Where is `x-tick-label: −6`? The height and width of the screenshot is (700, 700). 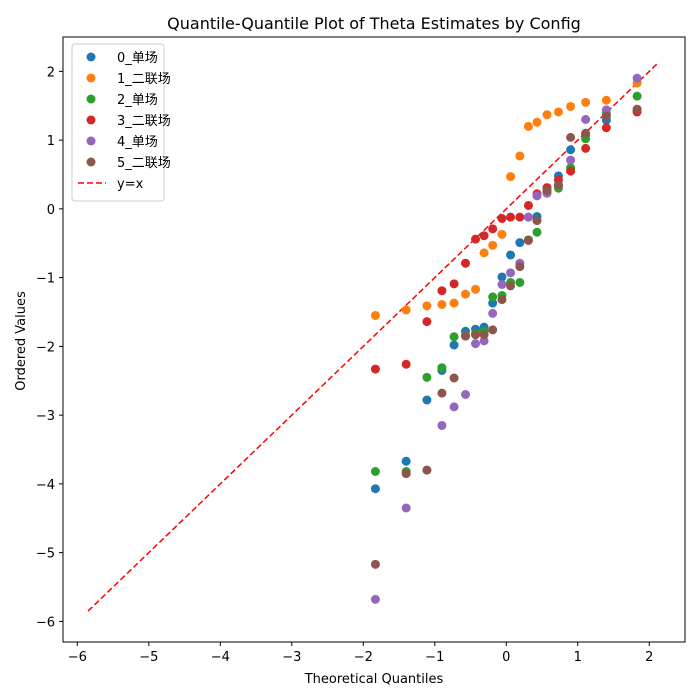 x-tick-label: −6 is located at coordinates (77, 657).